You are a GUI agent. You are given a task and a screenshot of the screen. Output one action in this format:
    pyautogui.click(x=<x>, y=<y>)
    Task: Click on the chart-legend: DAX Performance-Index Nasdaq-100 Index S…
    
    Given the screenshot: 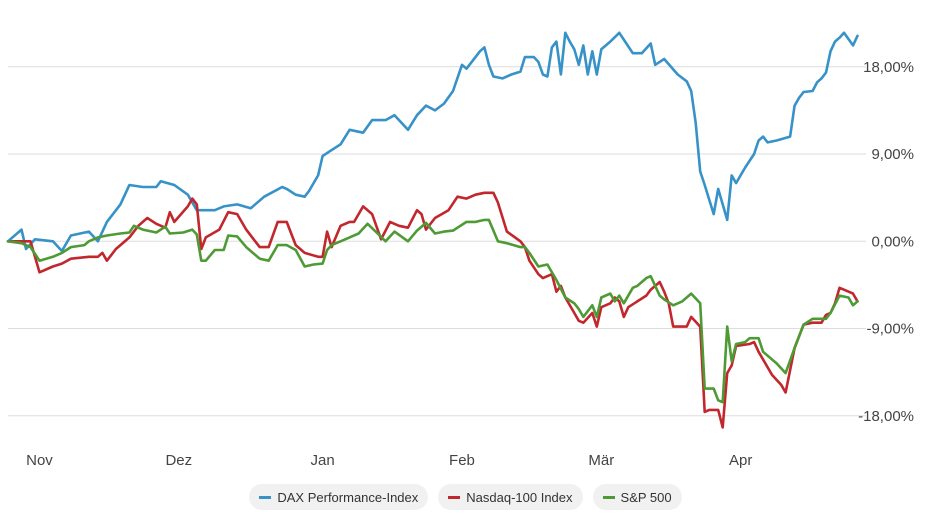 What is the action you would take?
    pyautogui.click(x=465, y=498)
    